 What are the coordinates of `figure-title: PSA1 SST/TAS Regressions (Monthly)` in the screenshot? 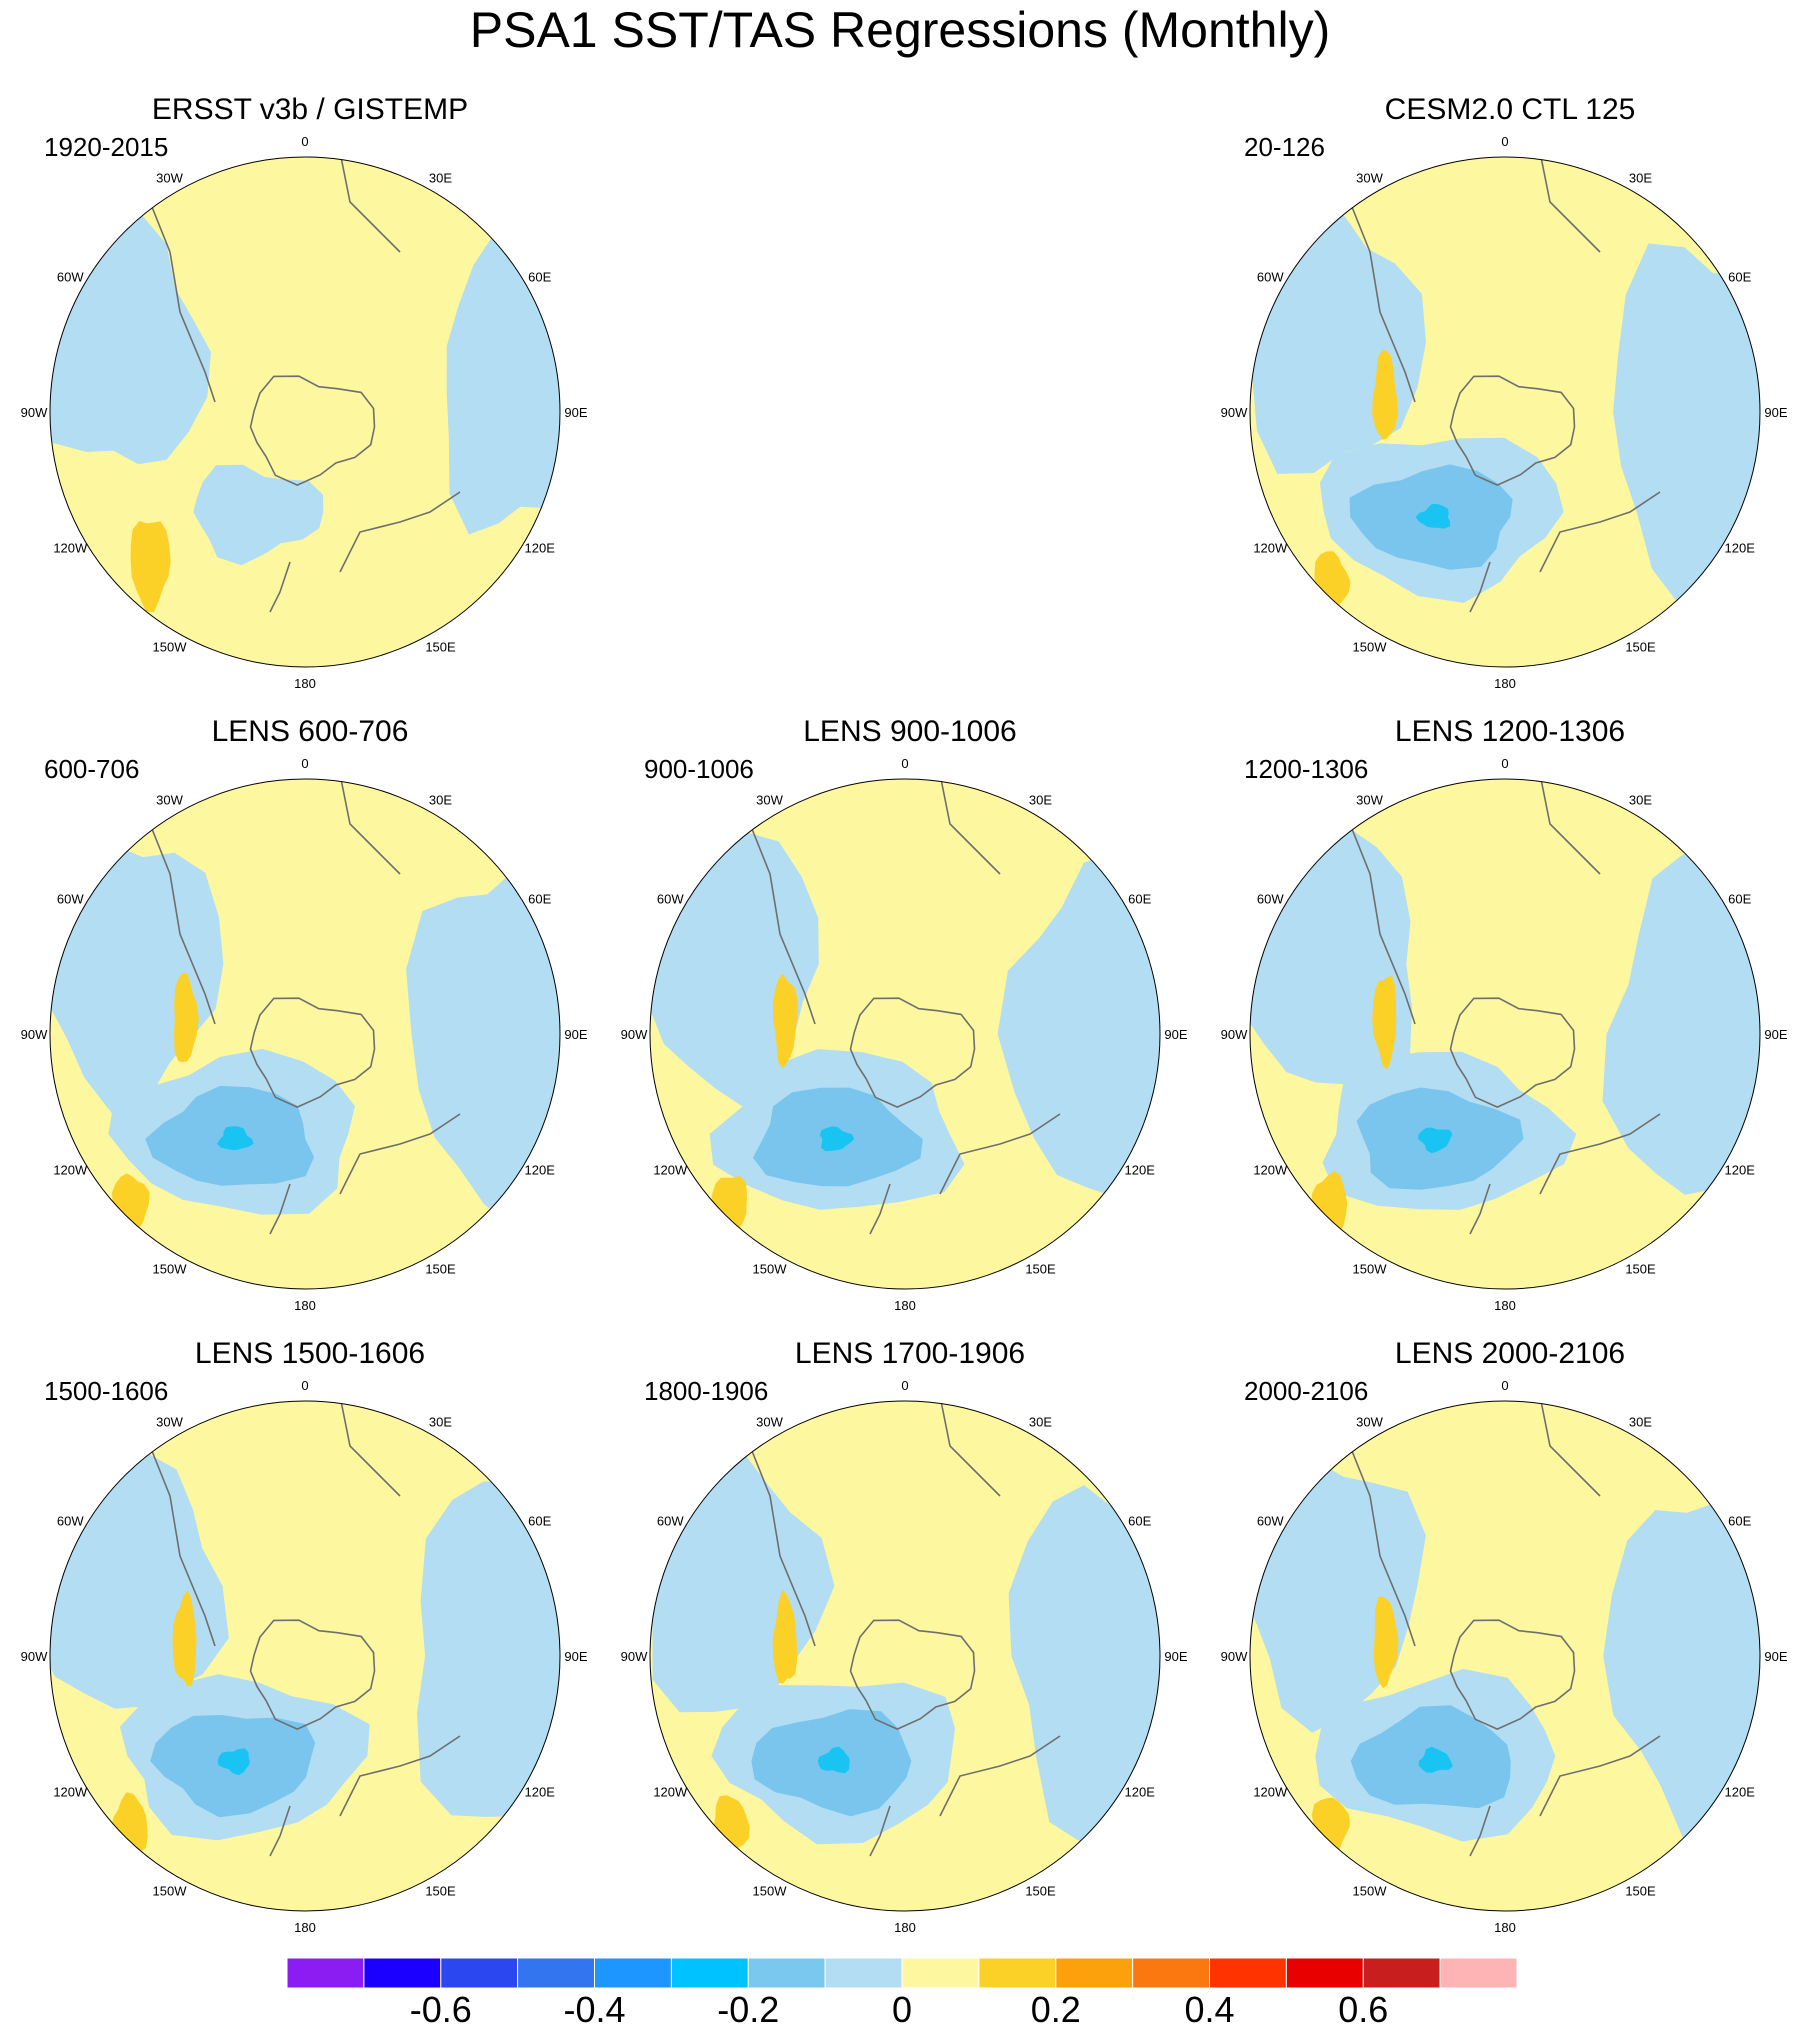 It's located at (900, 30).